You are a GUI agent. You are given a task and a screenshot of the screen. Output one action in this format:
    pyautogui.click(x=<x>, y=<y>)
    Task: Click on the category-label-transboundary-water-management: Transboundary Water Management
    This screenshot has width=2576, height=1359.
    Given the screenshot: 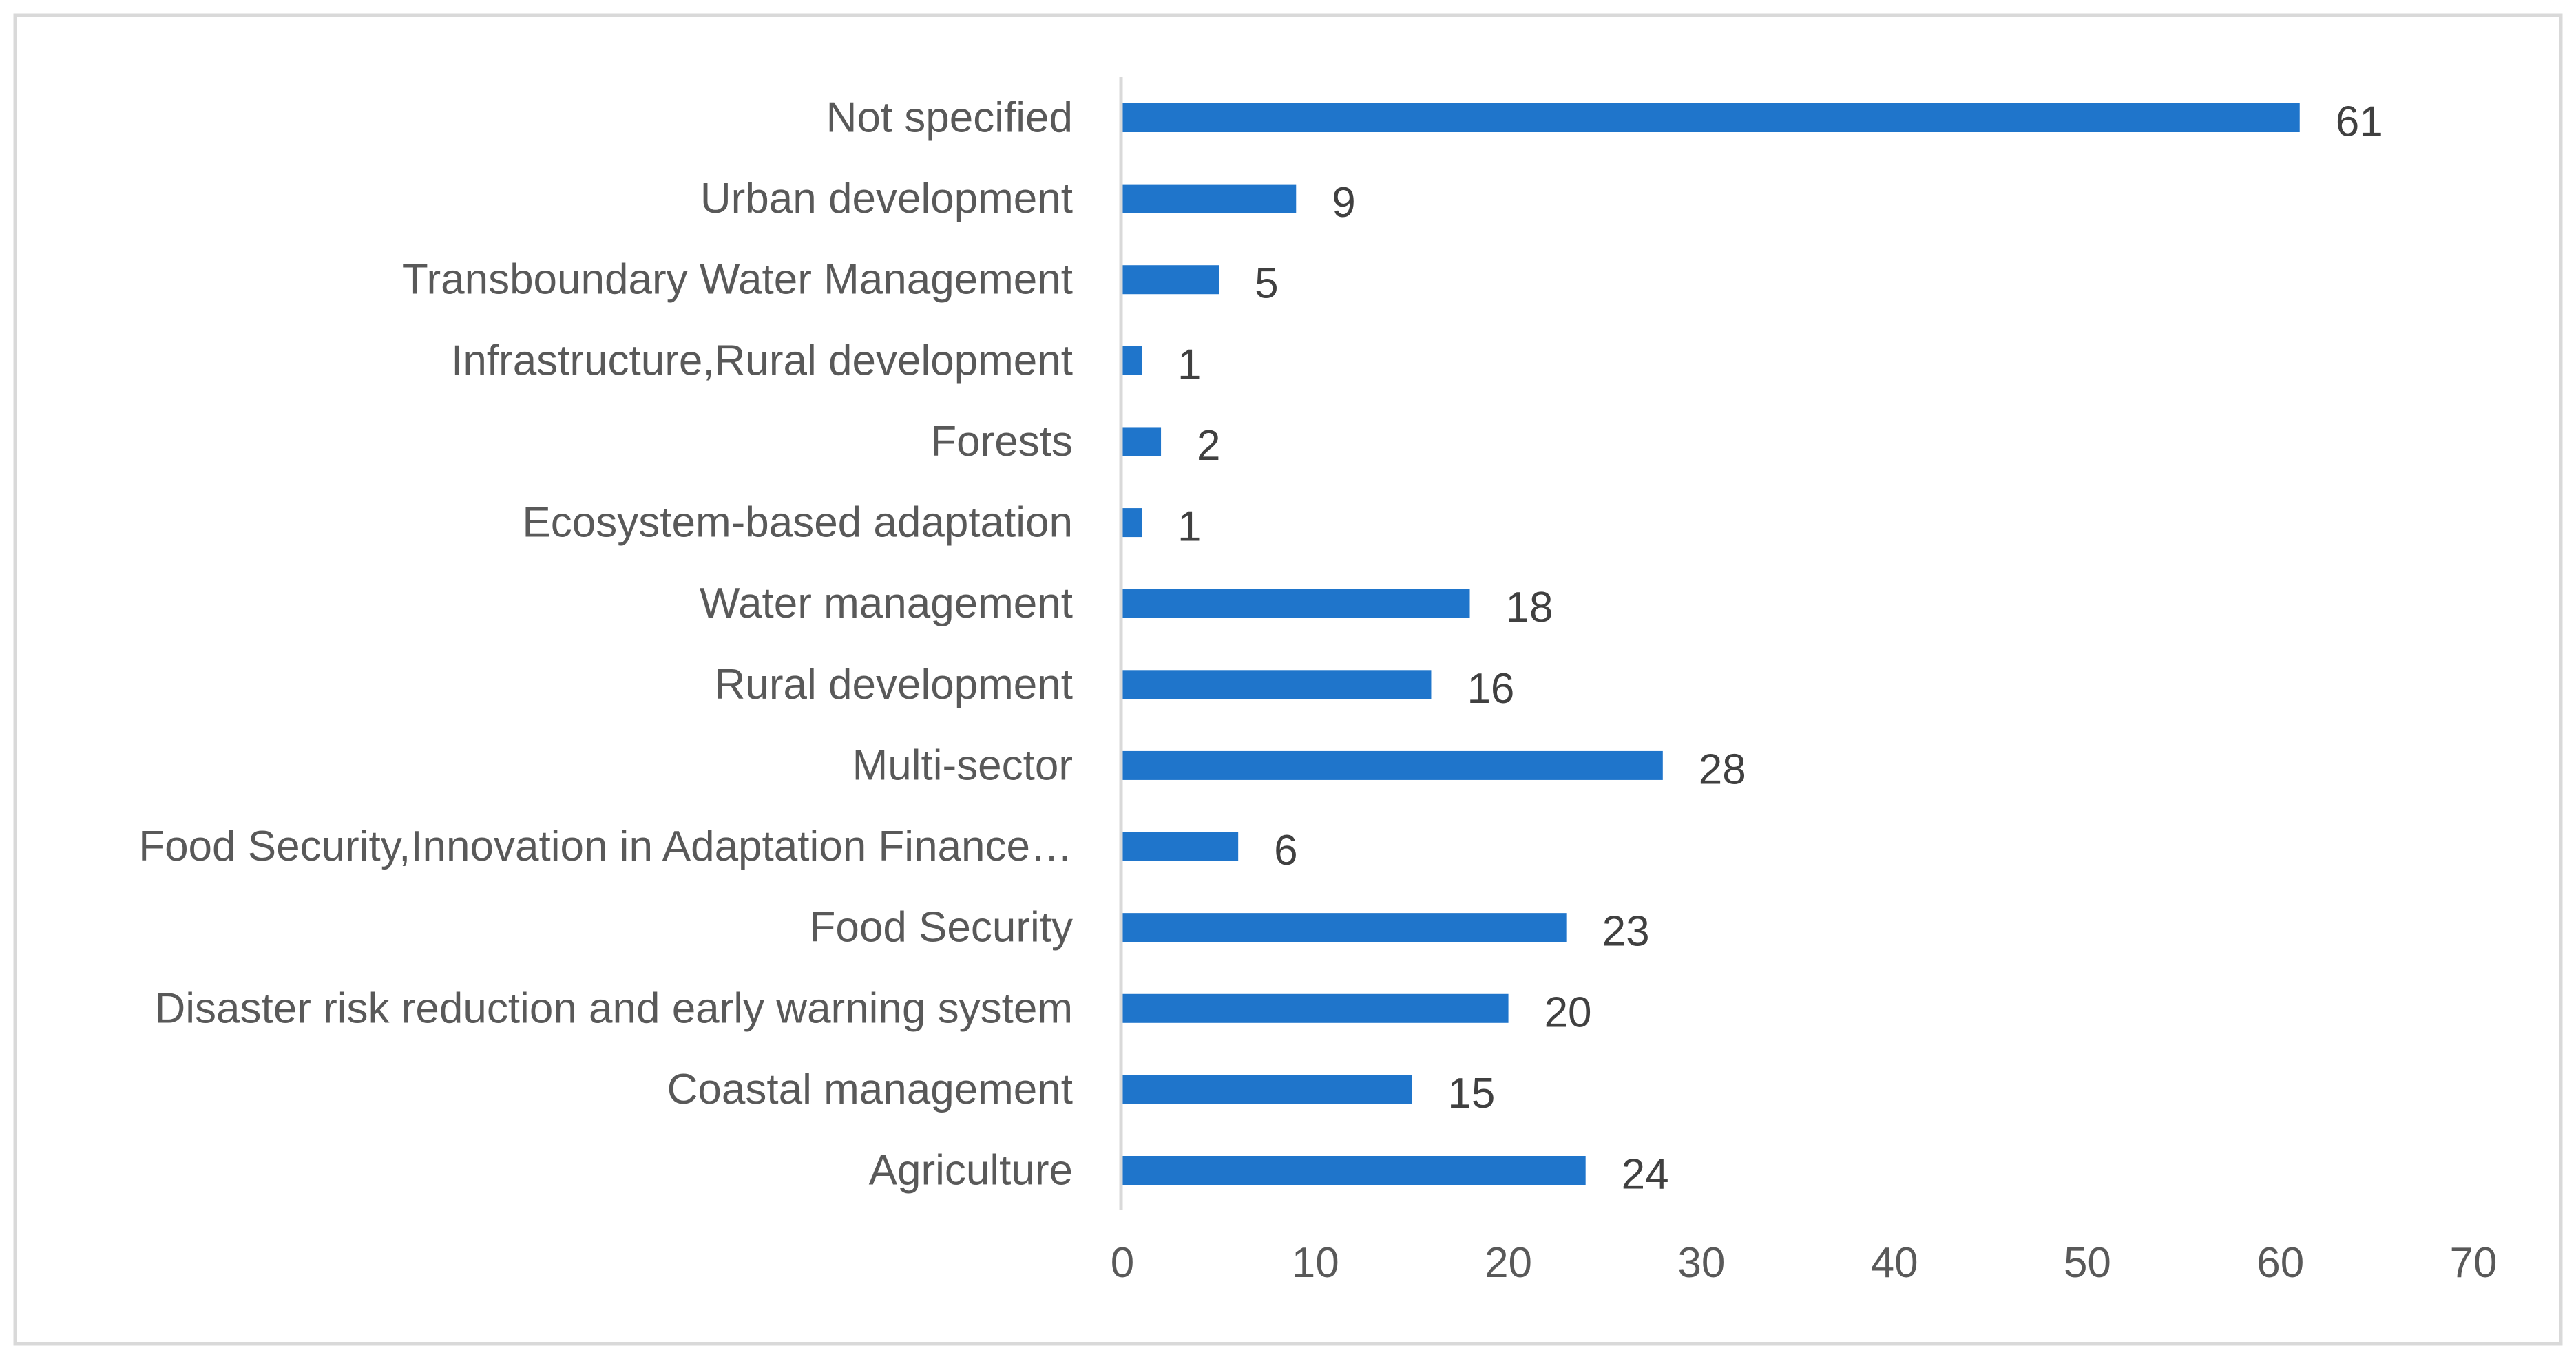 What is the action you would take?
    pyautogui.click(x=737, y=280)
    